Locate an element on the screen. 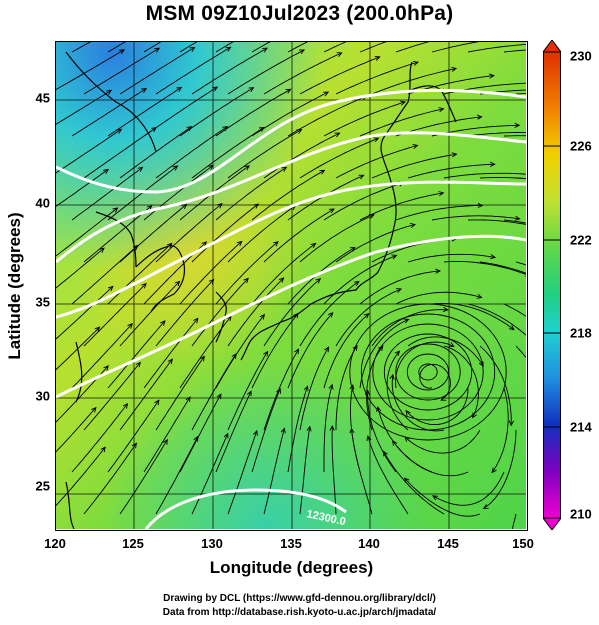  eddy-ring is located at coordinates (428, 372).